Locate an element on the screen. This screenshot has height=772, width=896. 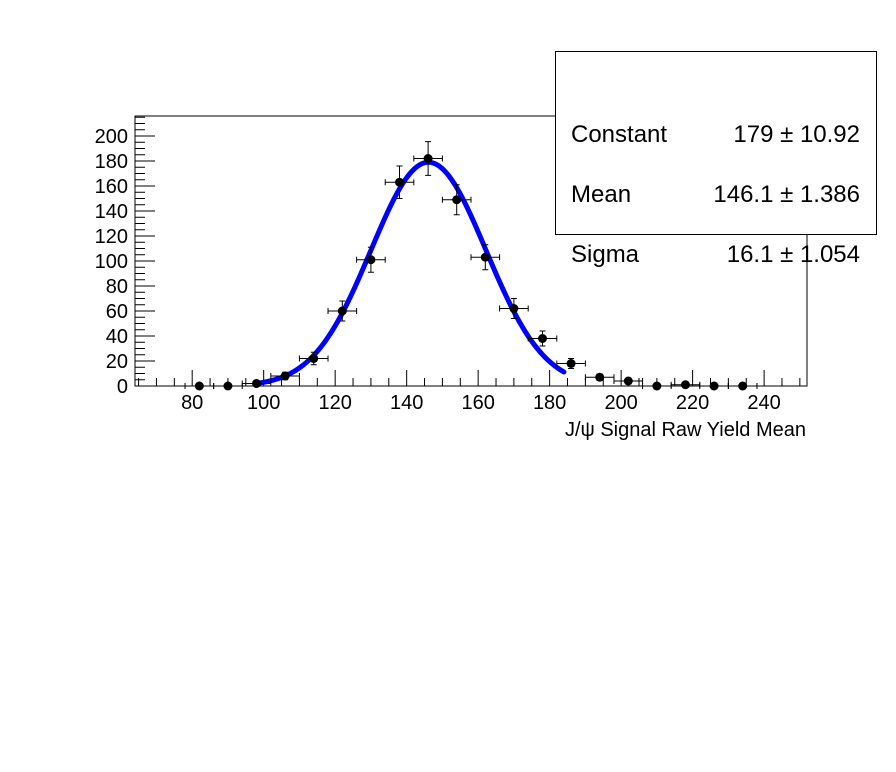
y-axis-tick-labels: 0 20 40 60 80 100 120 140 160 180 200 is located at coordinates (111, 262).